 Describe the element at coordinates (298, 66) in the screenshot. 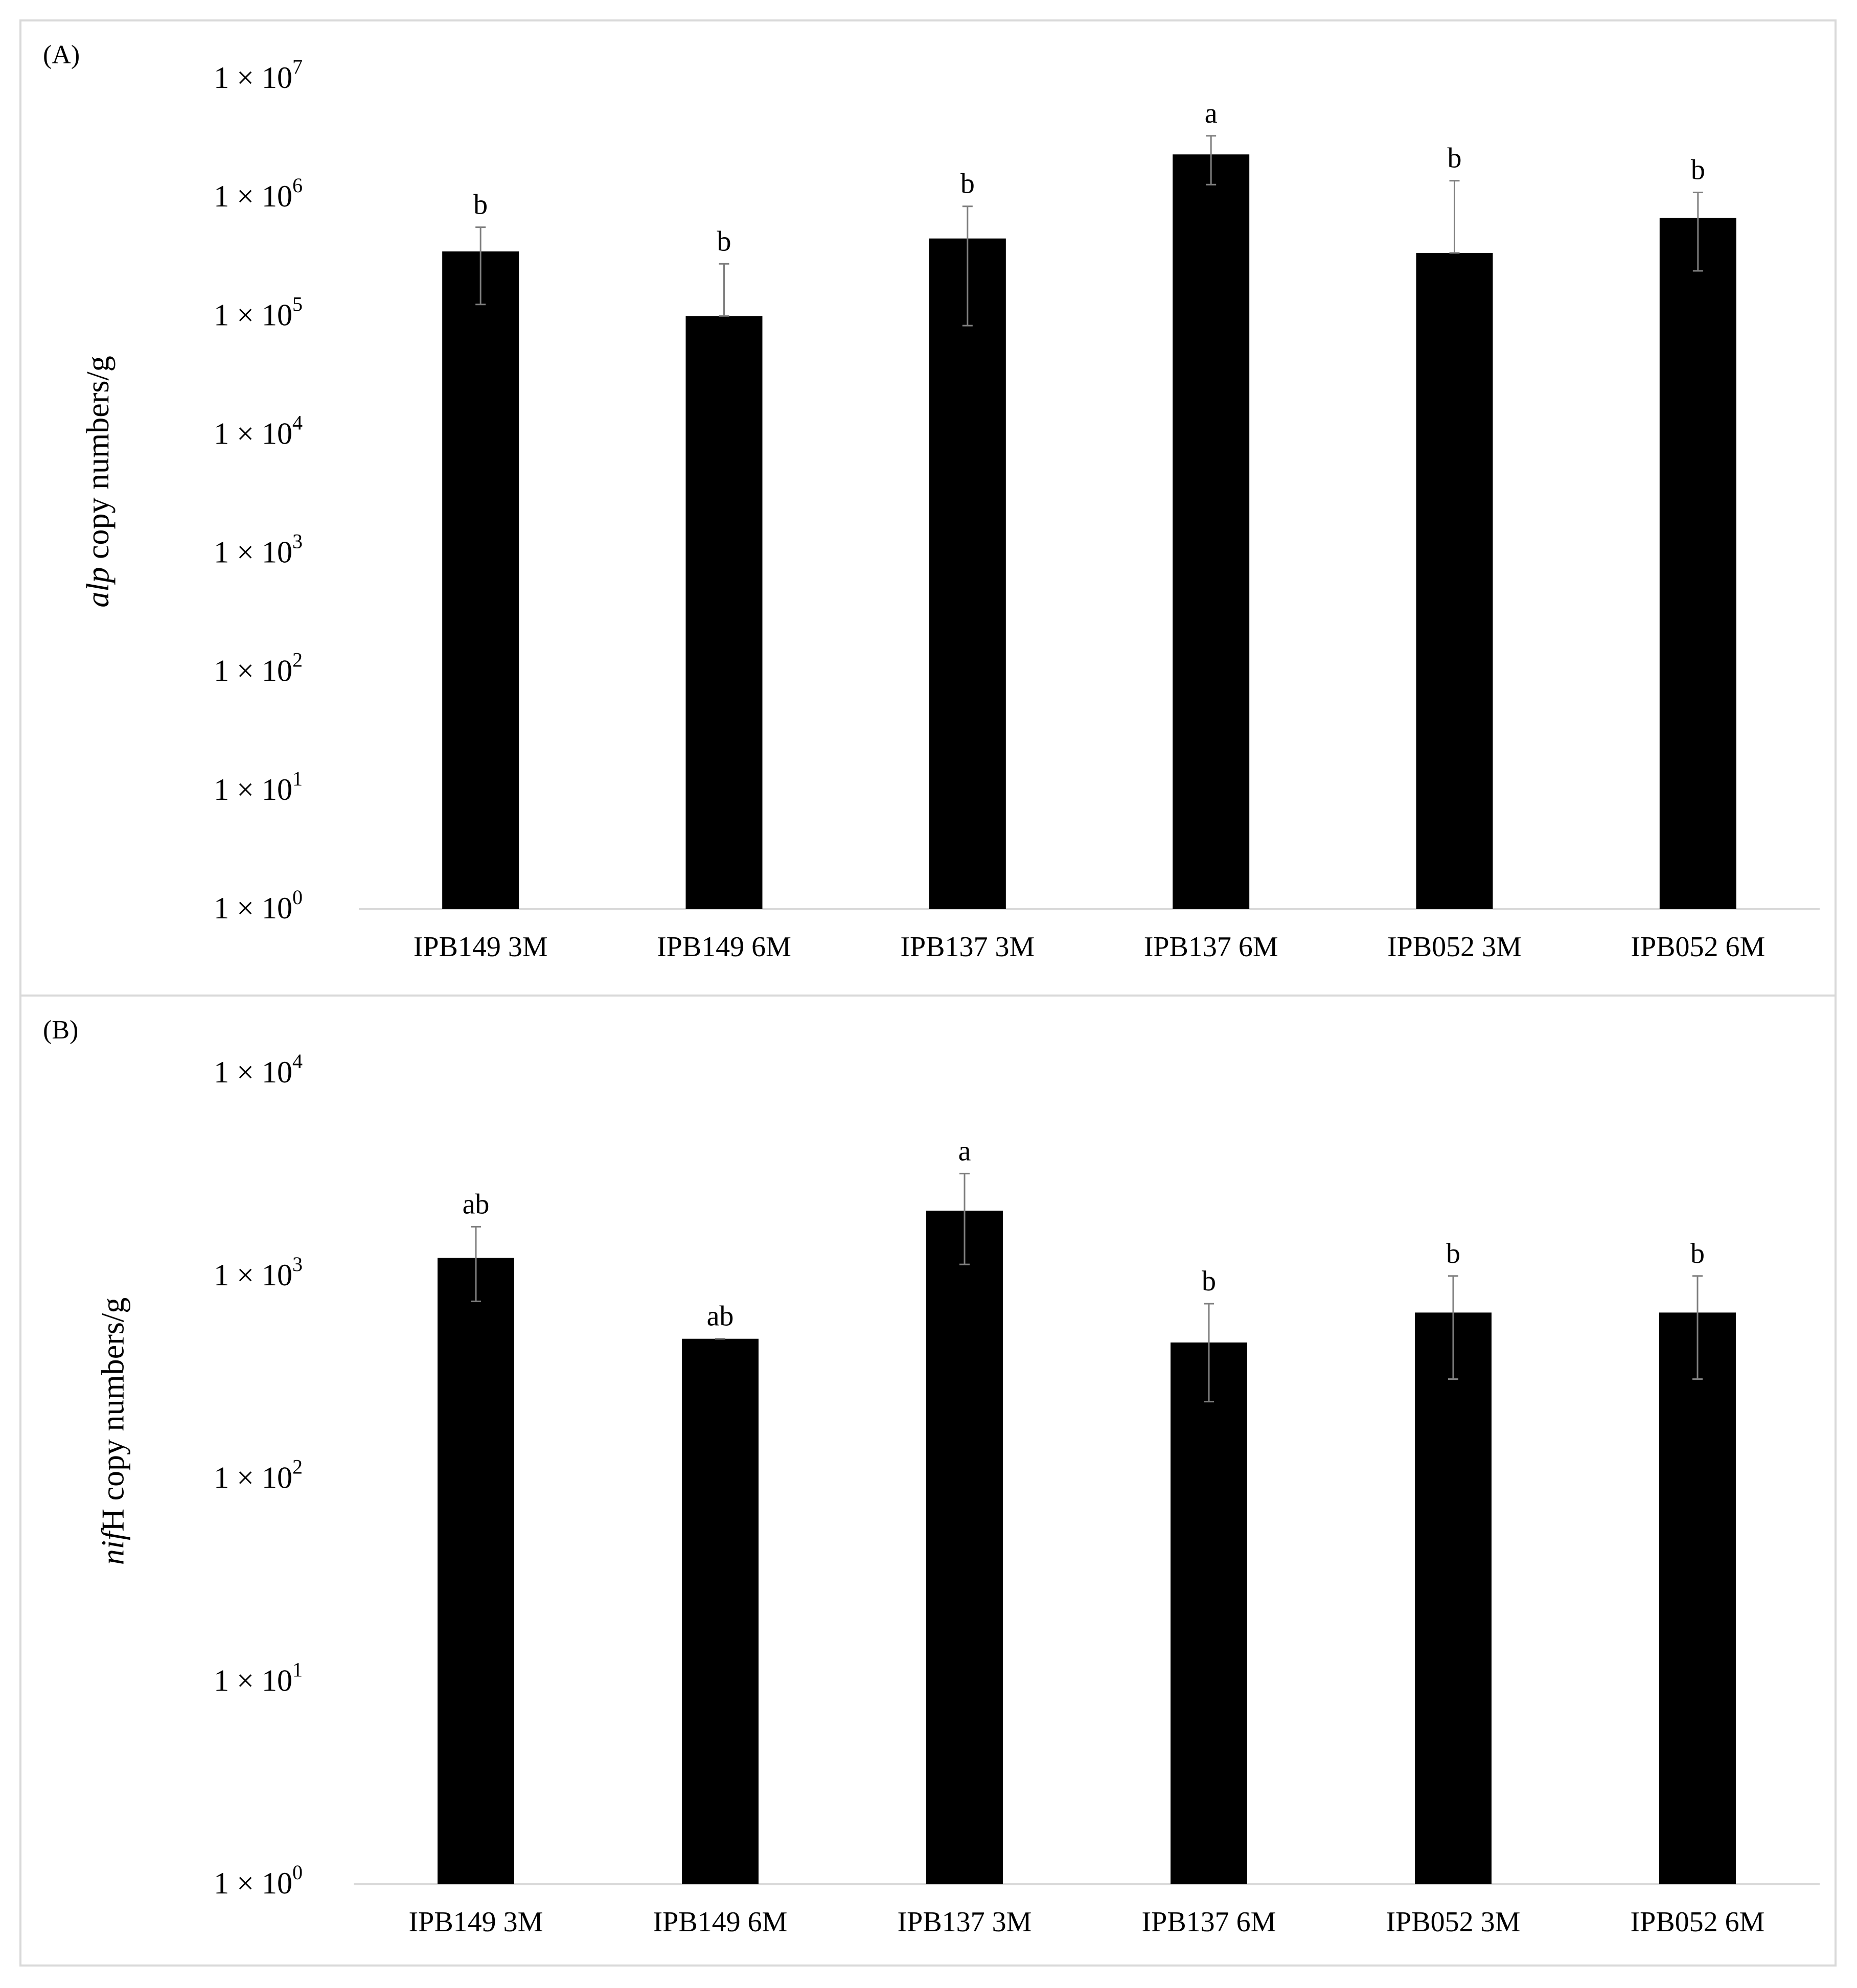

I see `y-tick-exponent: 7` at that location.